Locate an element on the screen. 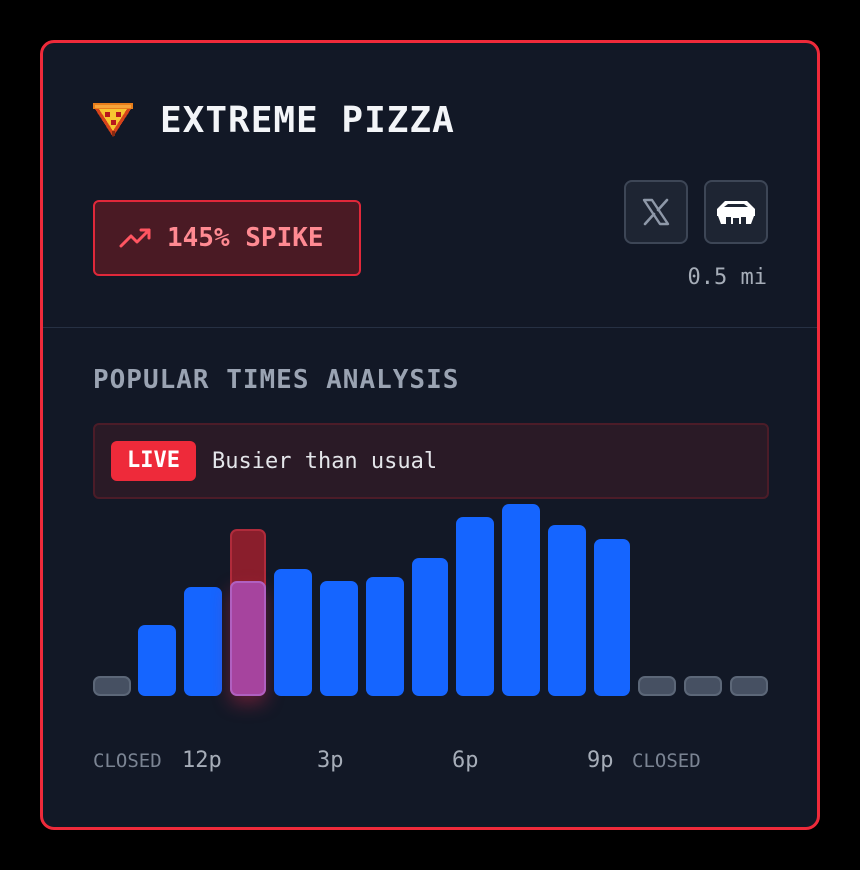 This screenshot has width=860, height=870. closed-label-end: CLOSED is located at coordinates (666, 761).